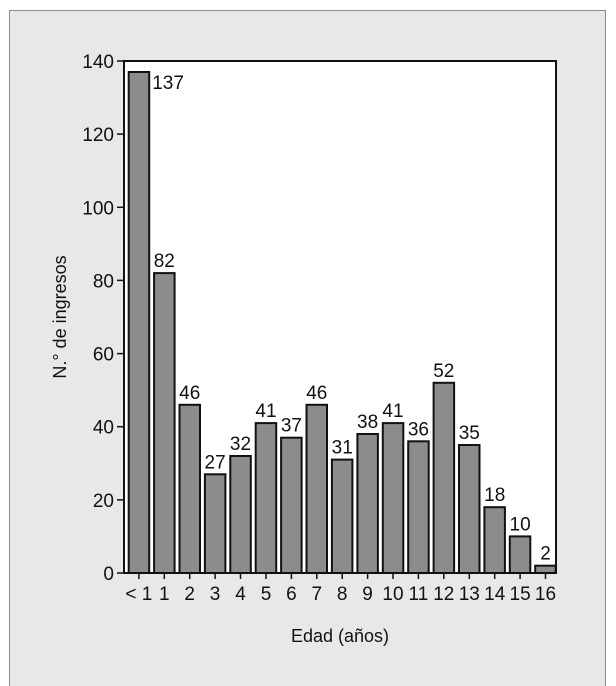 Image resolution: width=616 pixels, height=686 pixels. I want to click on y-tick-label: 60, so click(103, 355).